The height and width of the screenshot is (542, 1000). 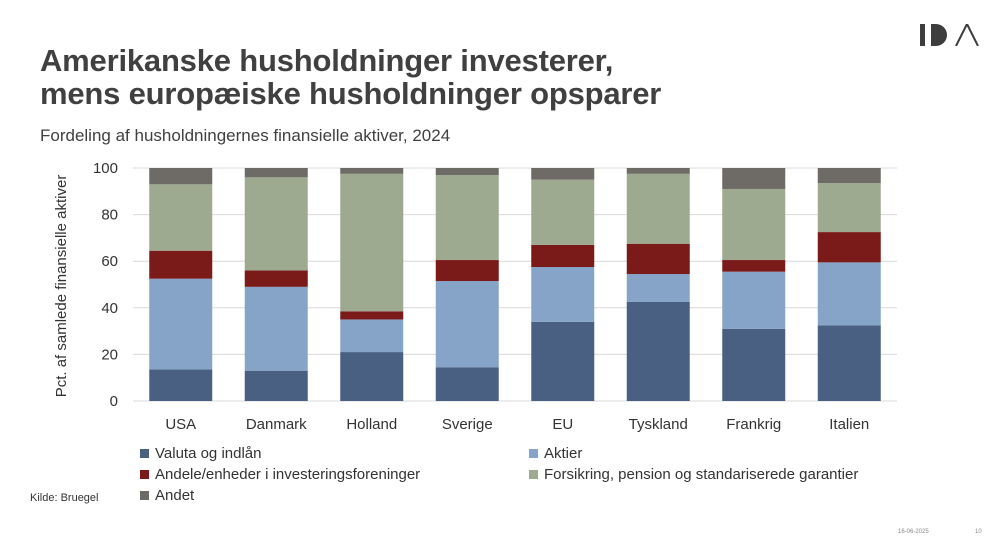 What do you see at coordinates (180, 424) in the screenshot?
I see `x-tick-label: USA` at bounding box center [180, 424].